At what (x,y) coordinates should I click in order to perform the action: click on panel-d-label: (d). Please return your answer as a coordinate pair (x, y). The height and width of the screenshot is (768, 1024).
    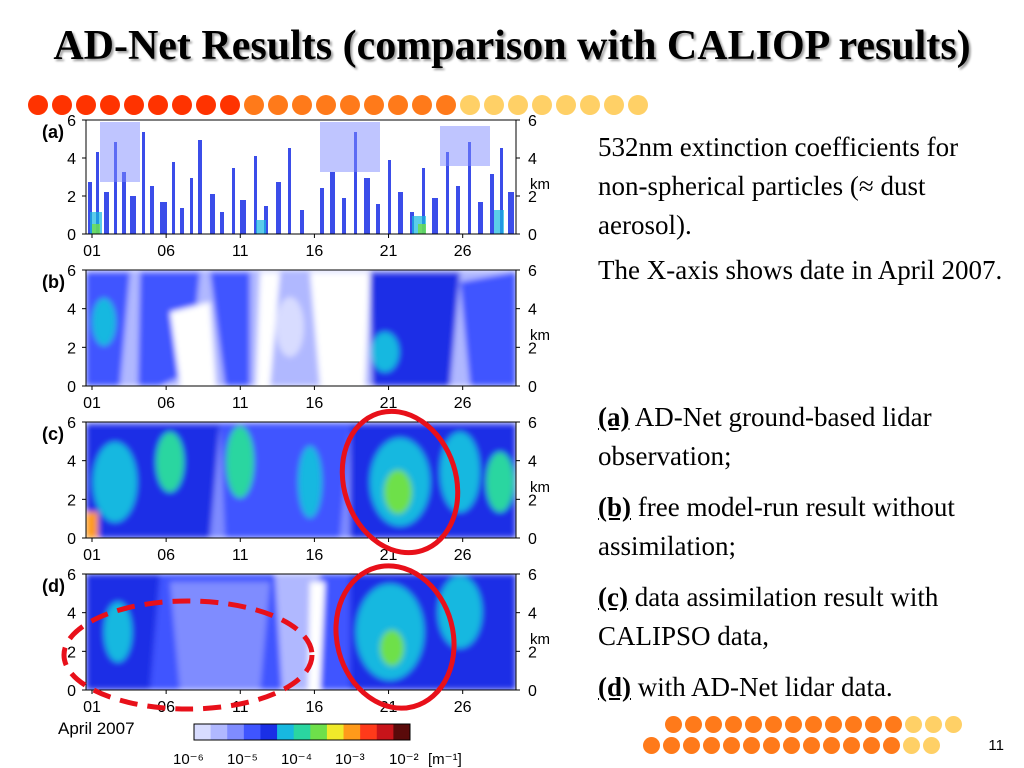
    Looking at the image, I should click on (53, 586).